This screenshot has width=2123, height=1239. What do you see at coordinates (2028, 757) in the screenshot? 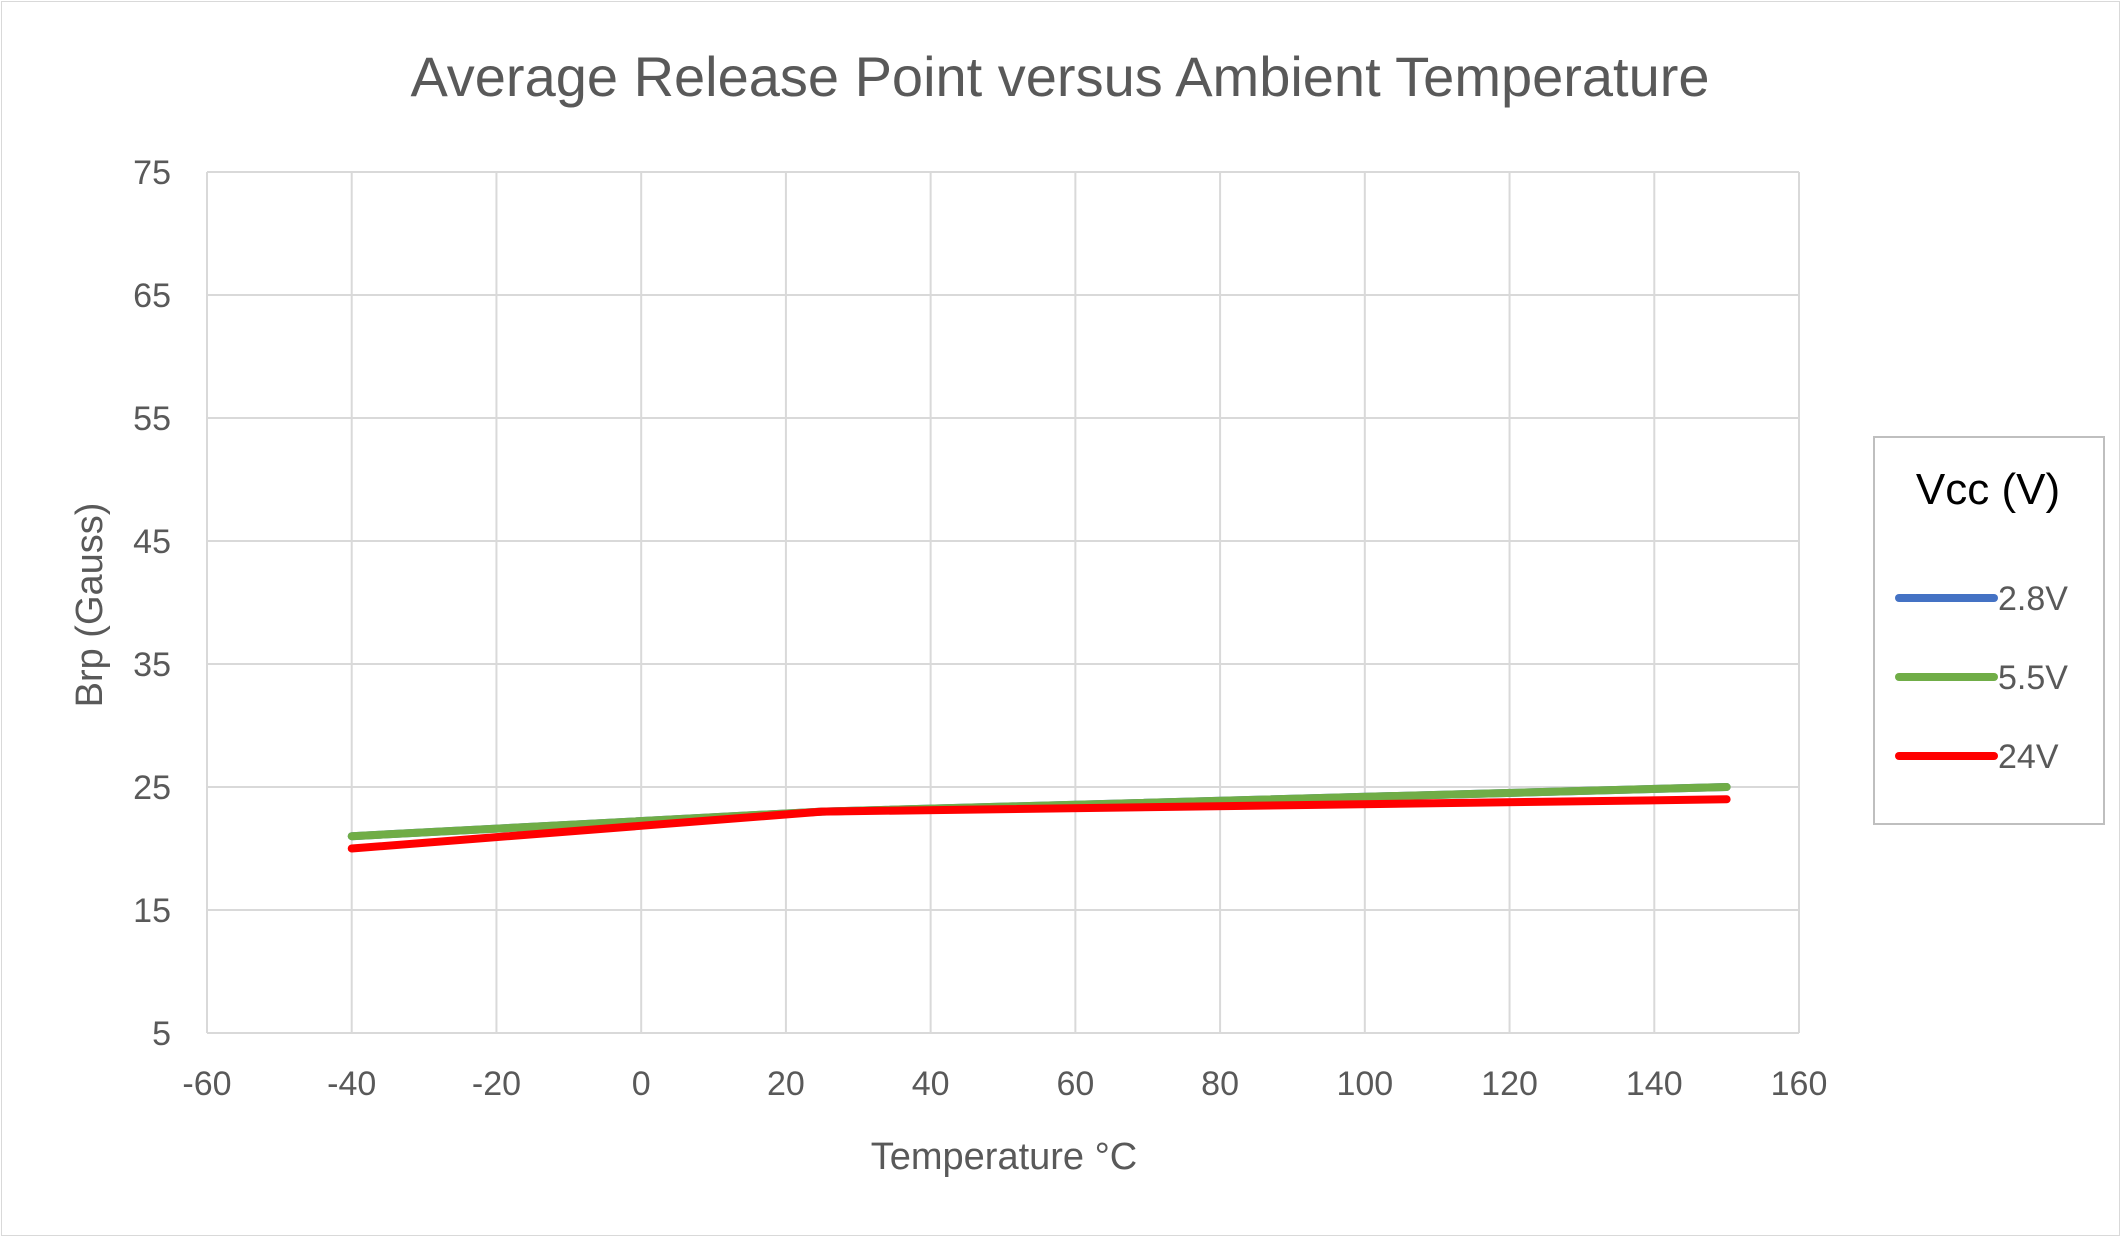
I see `legend-label-24v: 24V` at bounding box center [2028, 757].